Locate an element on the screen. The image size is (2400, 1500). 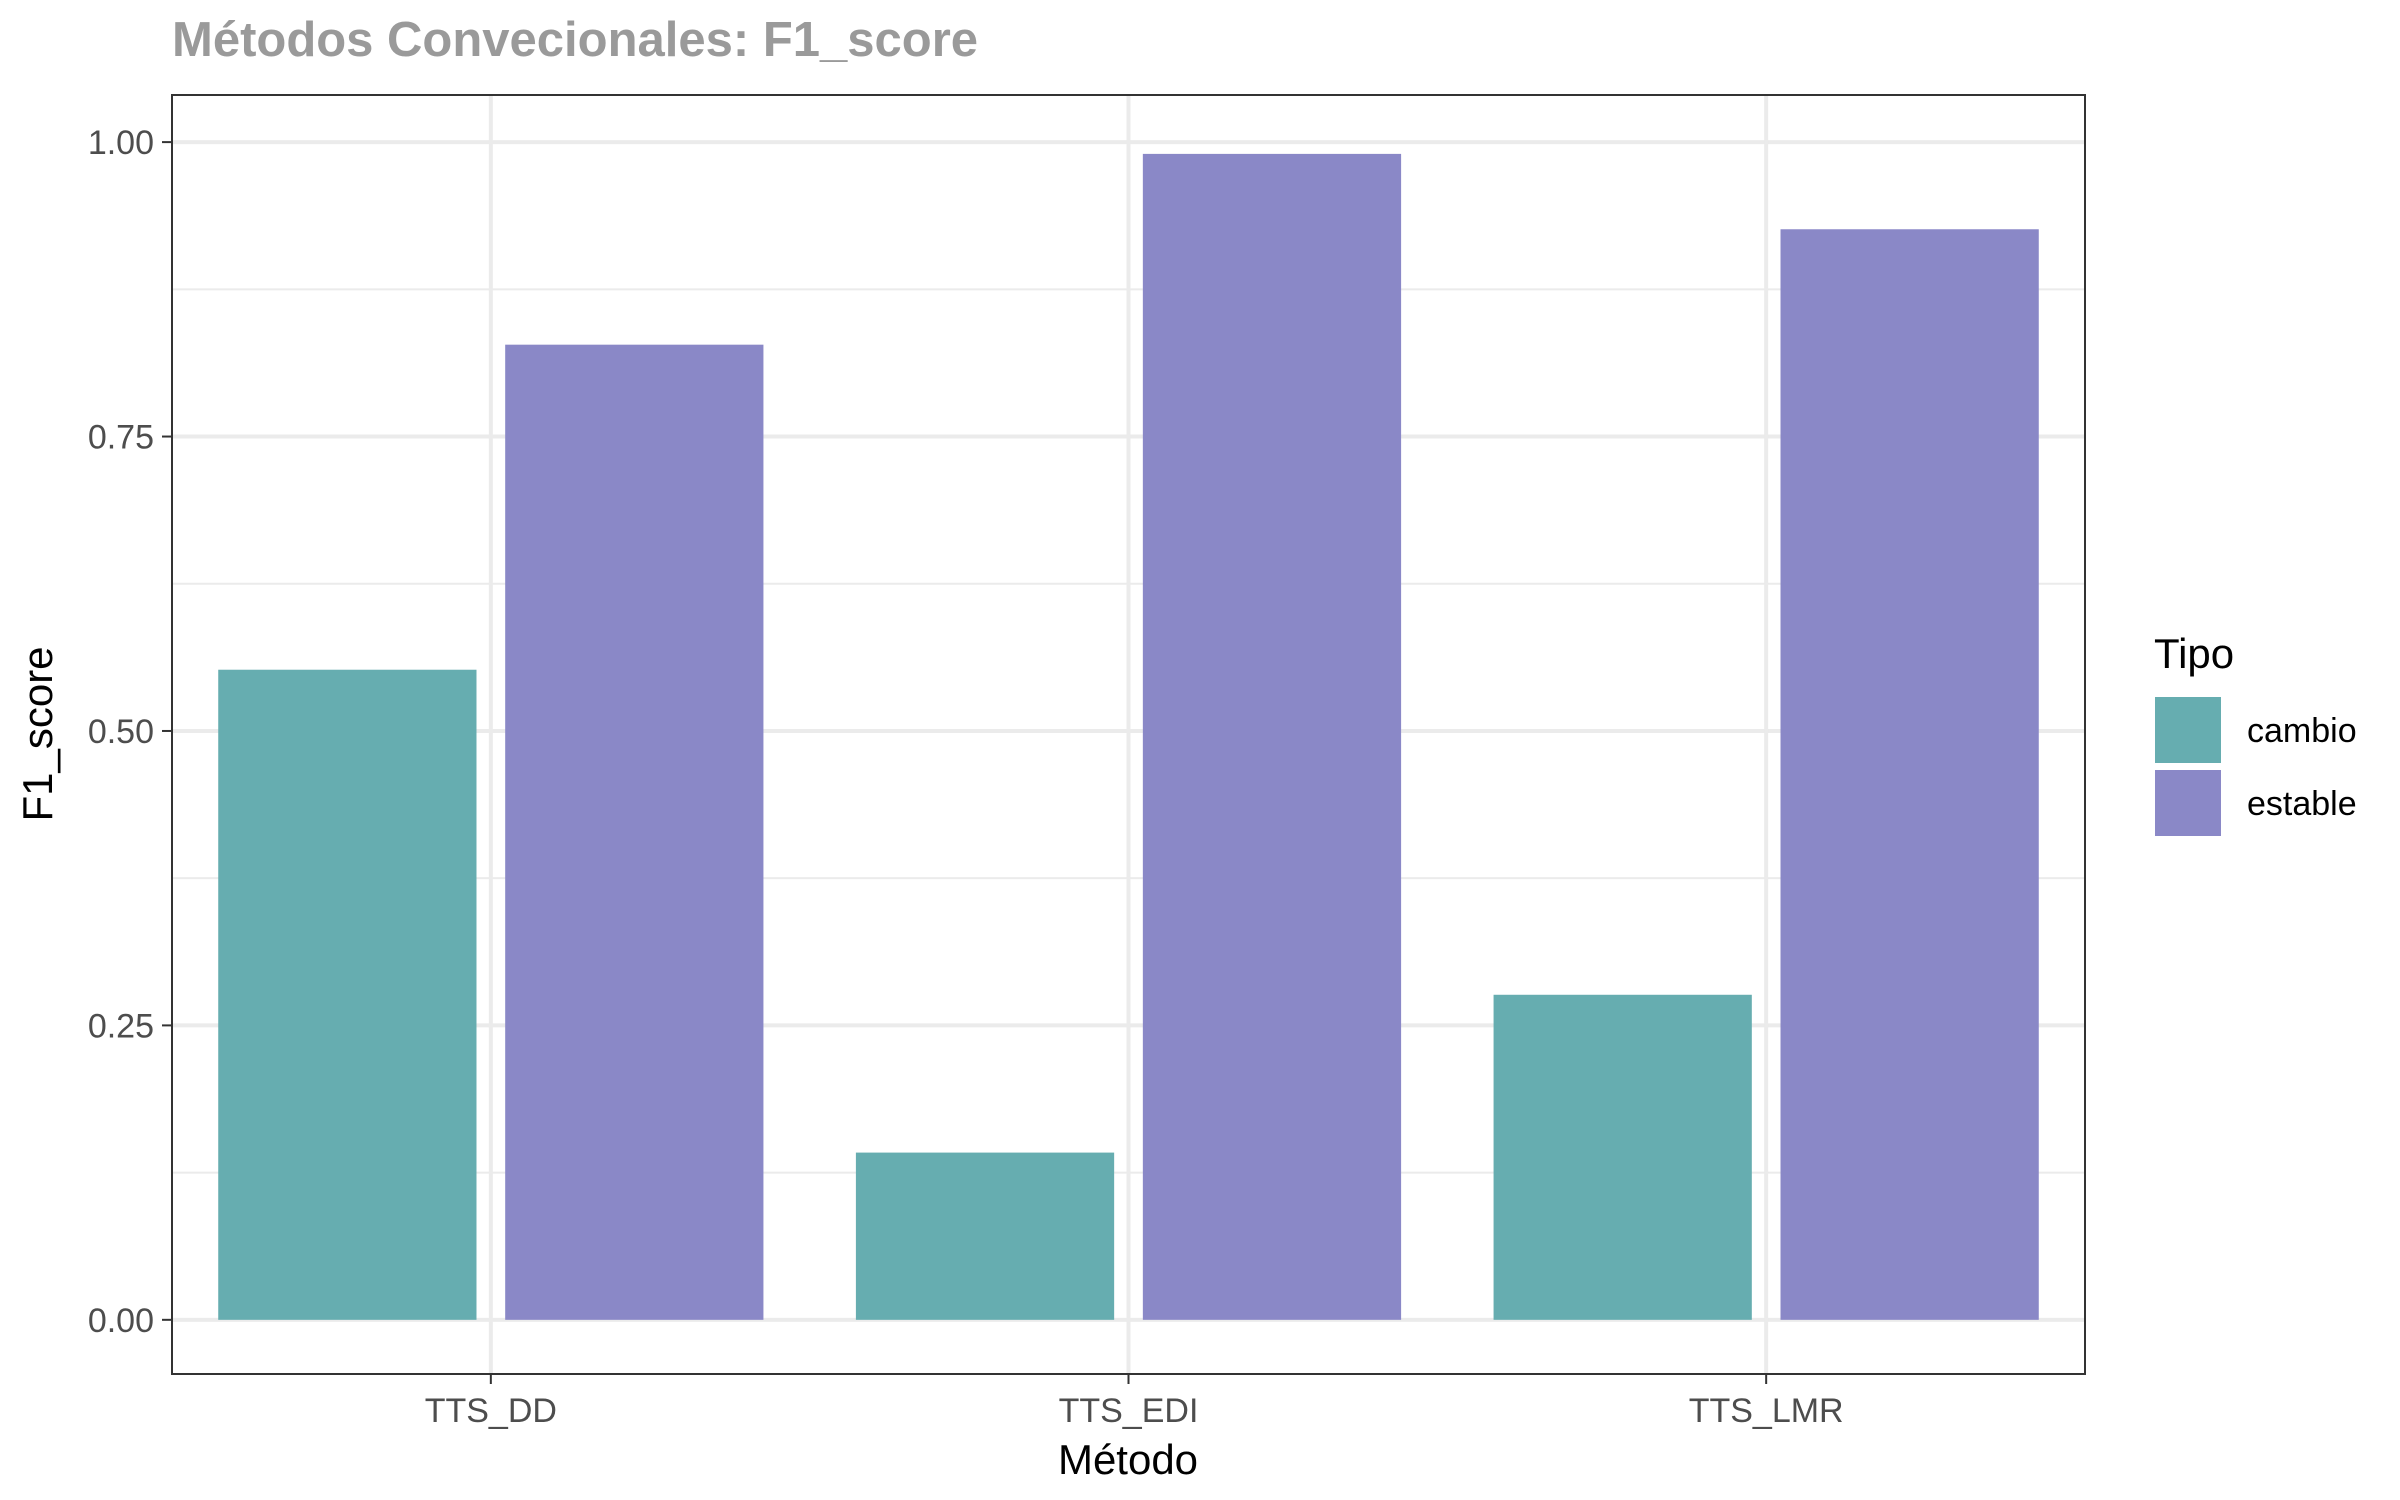
x-tick-label: TTS_EDI is located at coordinates (1129, 1411).